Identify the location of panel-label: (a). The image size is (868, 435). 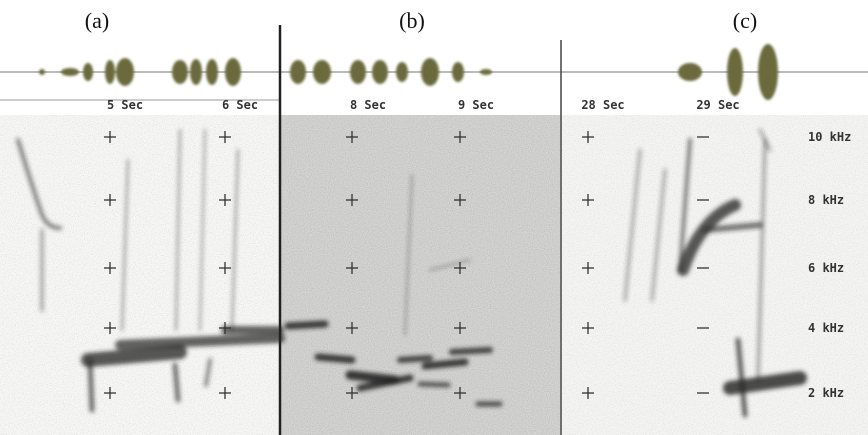
(97, 20).